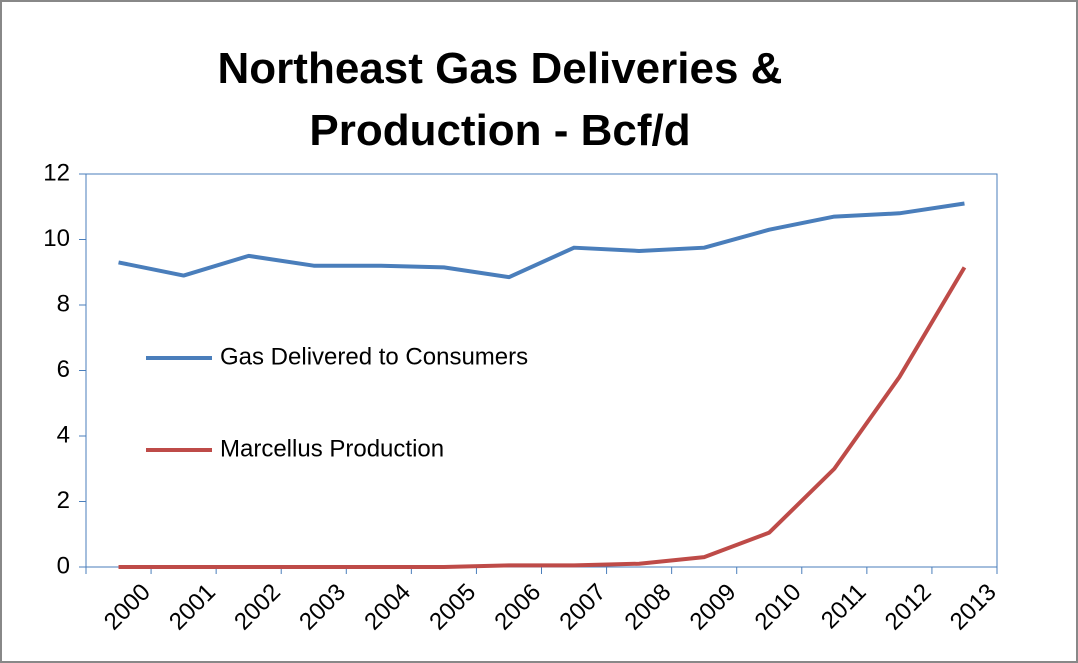 The width and height of the screenshot is (1078, 663). Describe the element at coordinates (648, 607) in the screenshot. I see `x-tick-label: 2008` at that location.